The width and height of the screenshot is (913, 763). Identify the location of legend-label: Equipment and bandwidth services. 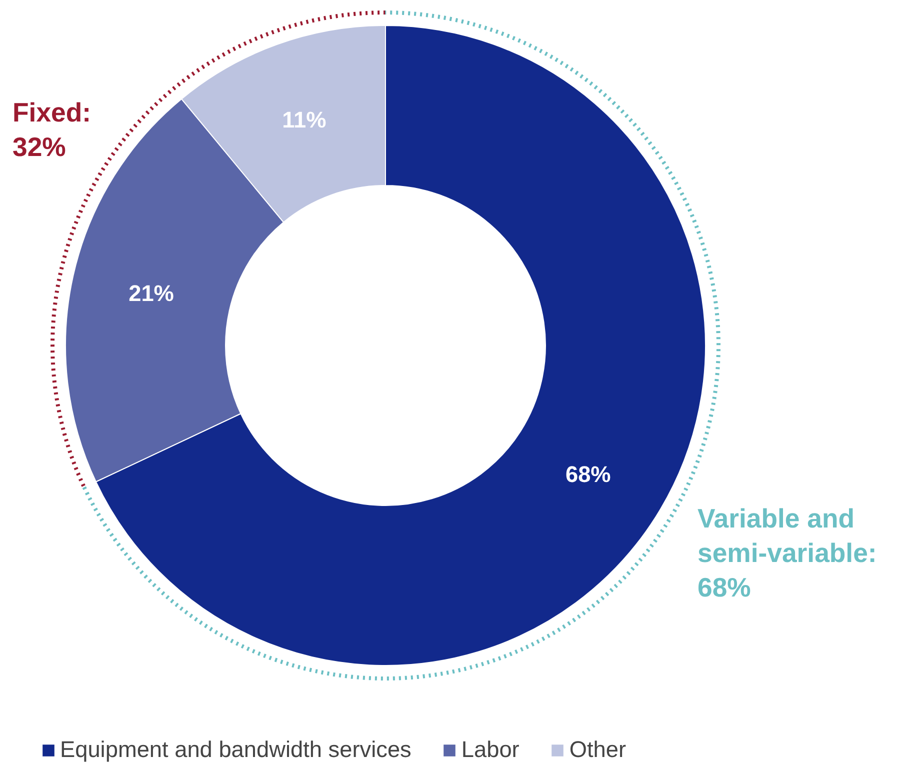
(236, 749).